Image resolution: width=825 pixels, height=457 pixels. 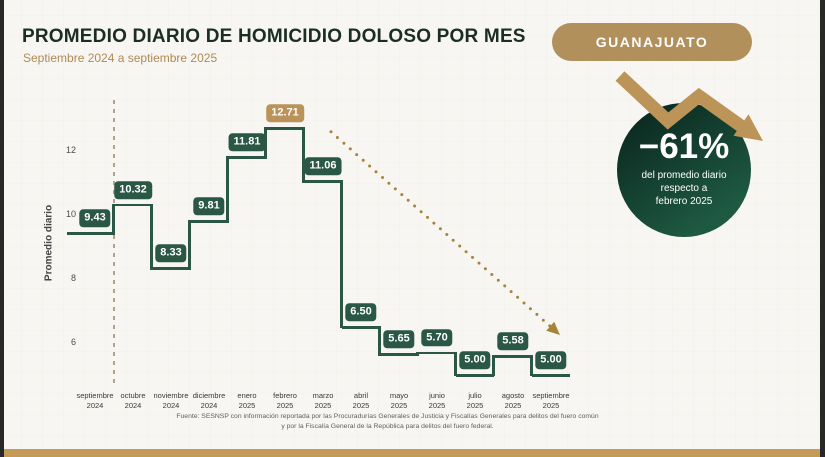 I want to click on x-tick-label: junio 2025, so click(x=437, y=400).